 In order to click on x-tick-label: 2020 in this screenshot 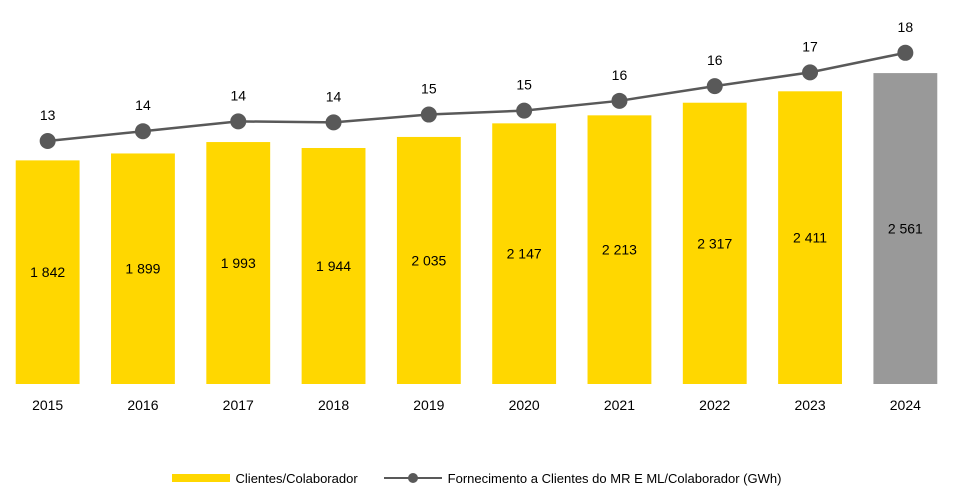, I will do `click(524, 405)`.